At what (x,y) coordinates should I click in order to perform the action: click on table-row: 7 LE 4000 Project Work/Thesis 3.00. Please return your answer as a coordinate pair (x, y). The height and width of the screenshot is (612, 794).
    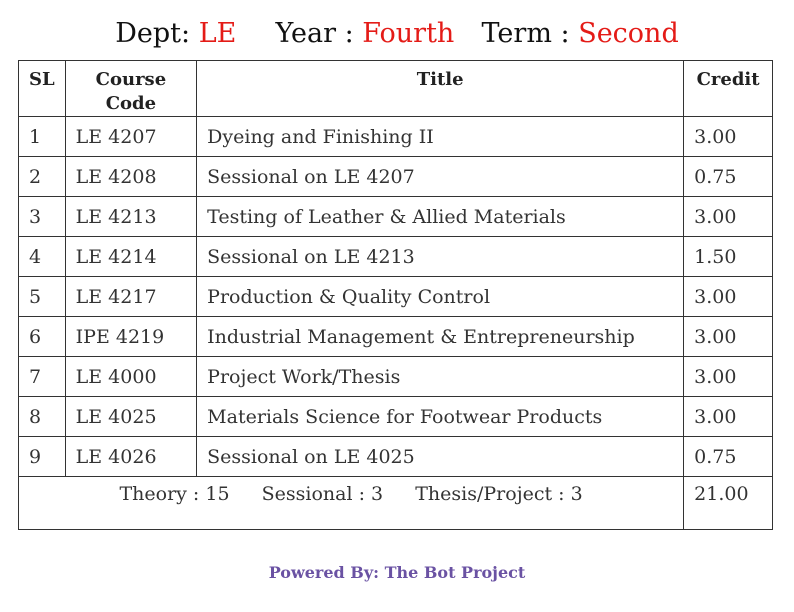
    Looking at the image, I should click on (395, 376).